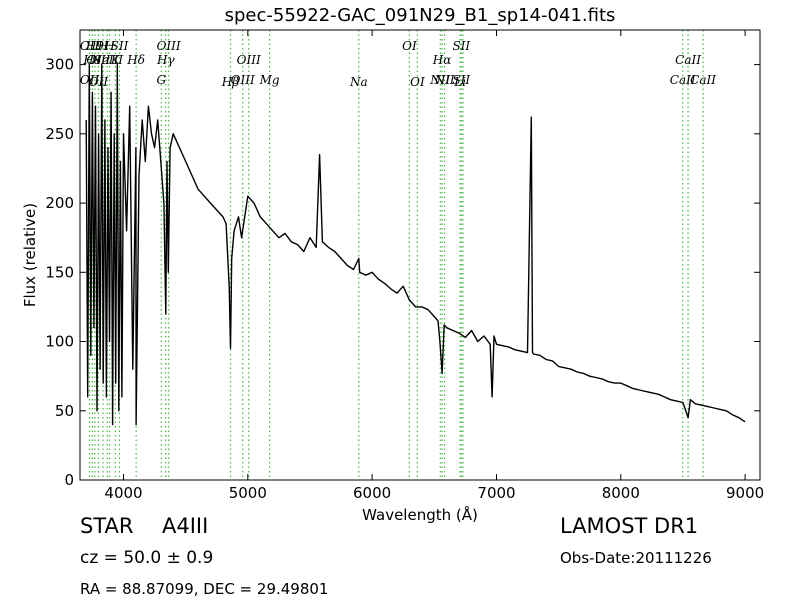 This screenshot has width=800, height=600. What do you see at coordinates (204, 589) in the screenshot?
I see `coordinates: RA = 88.87099, DEC = 29.49801` at bounding box center [204, 589].